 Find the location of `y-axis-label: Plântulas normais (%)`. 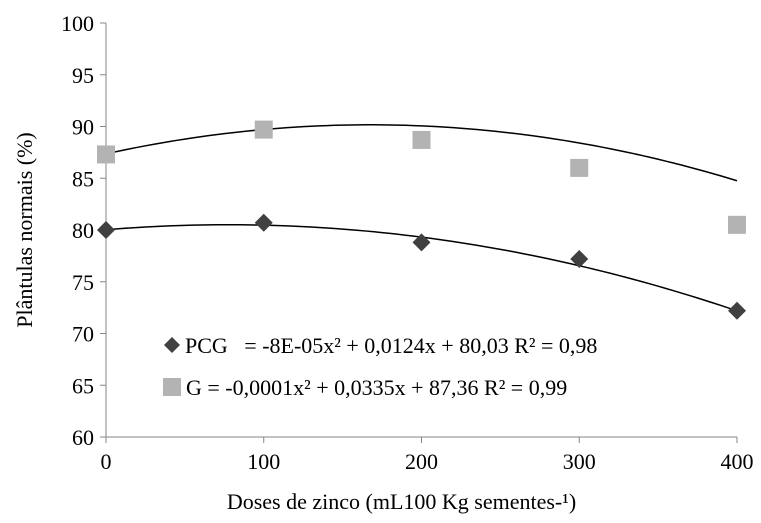

y-axis-label: Plântulas normais (%) is located at coordinates (24, 230).